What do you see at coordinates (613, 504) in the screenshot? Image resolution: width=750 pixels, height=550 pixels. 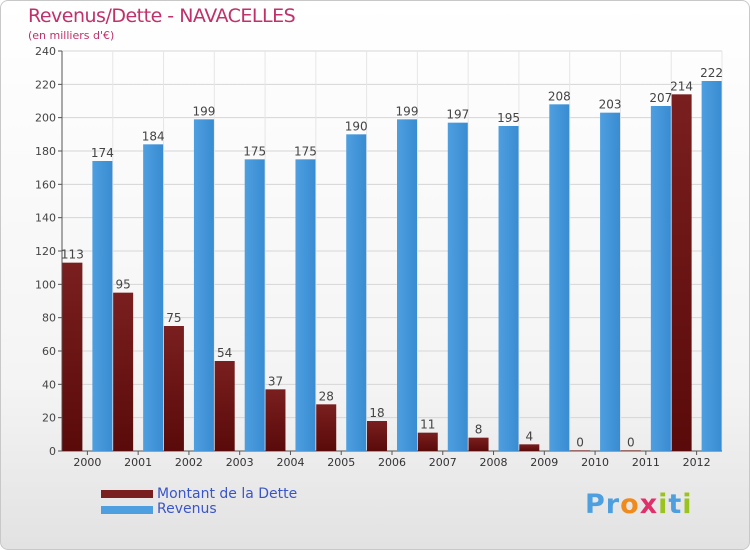 I see `logo-letter: r` at bounding box center [613, 504].